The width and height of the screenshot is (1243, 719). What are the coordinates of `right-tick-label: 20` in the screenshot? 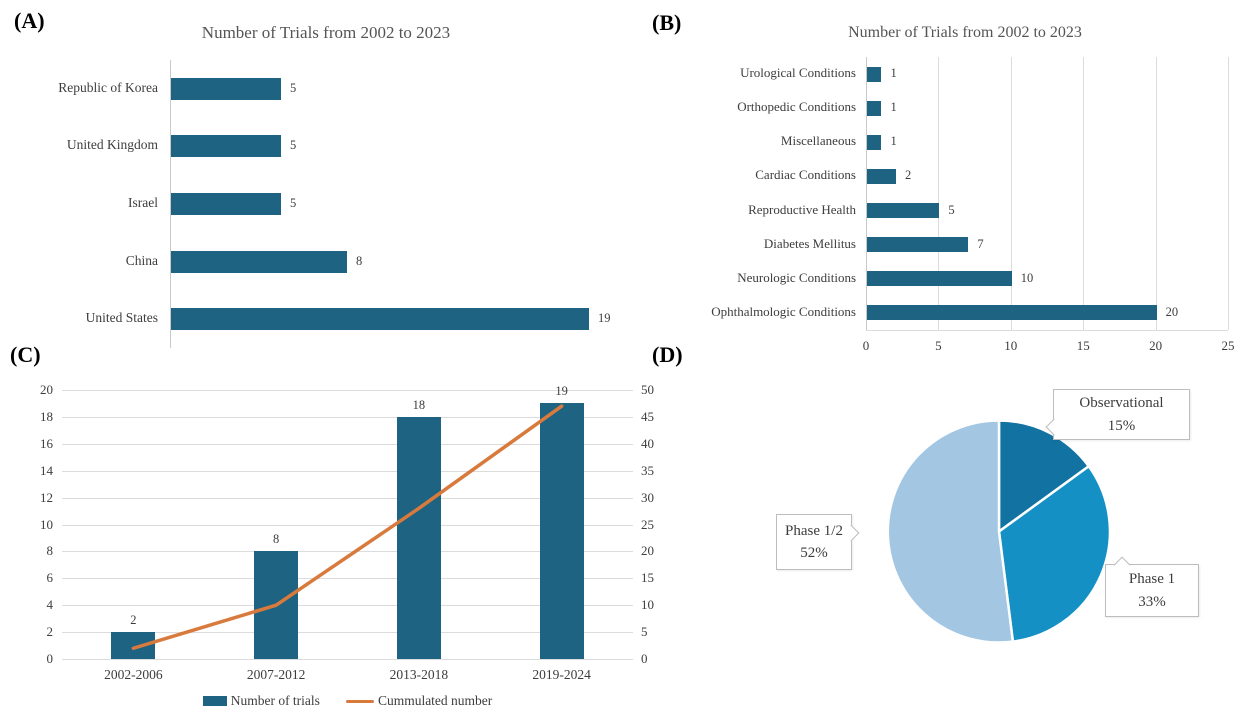 It's located at (647, 551).